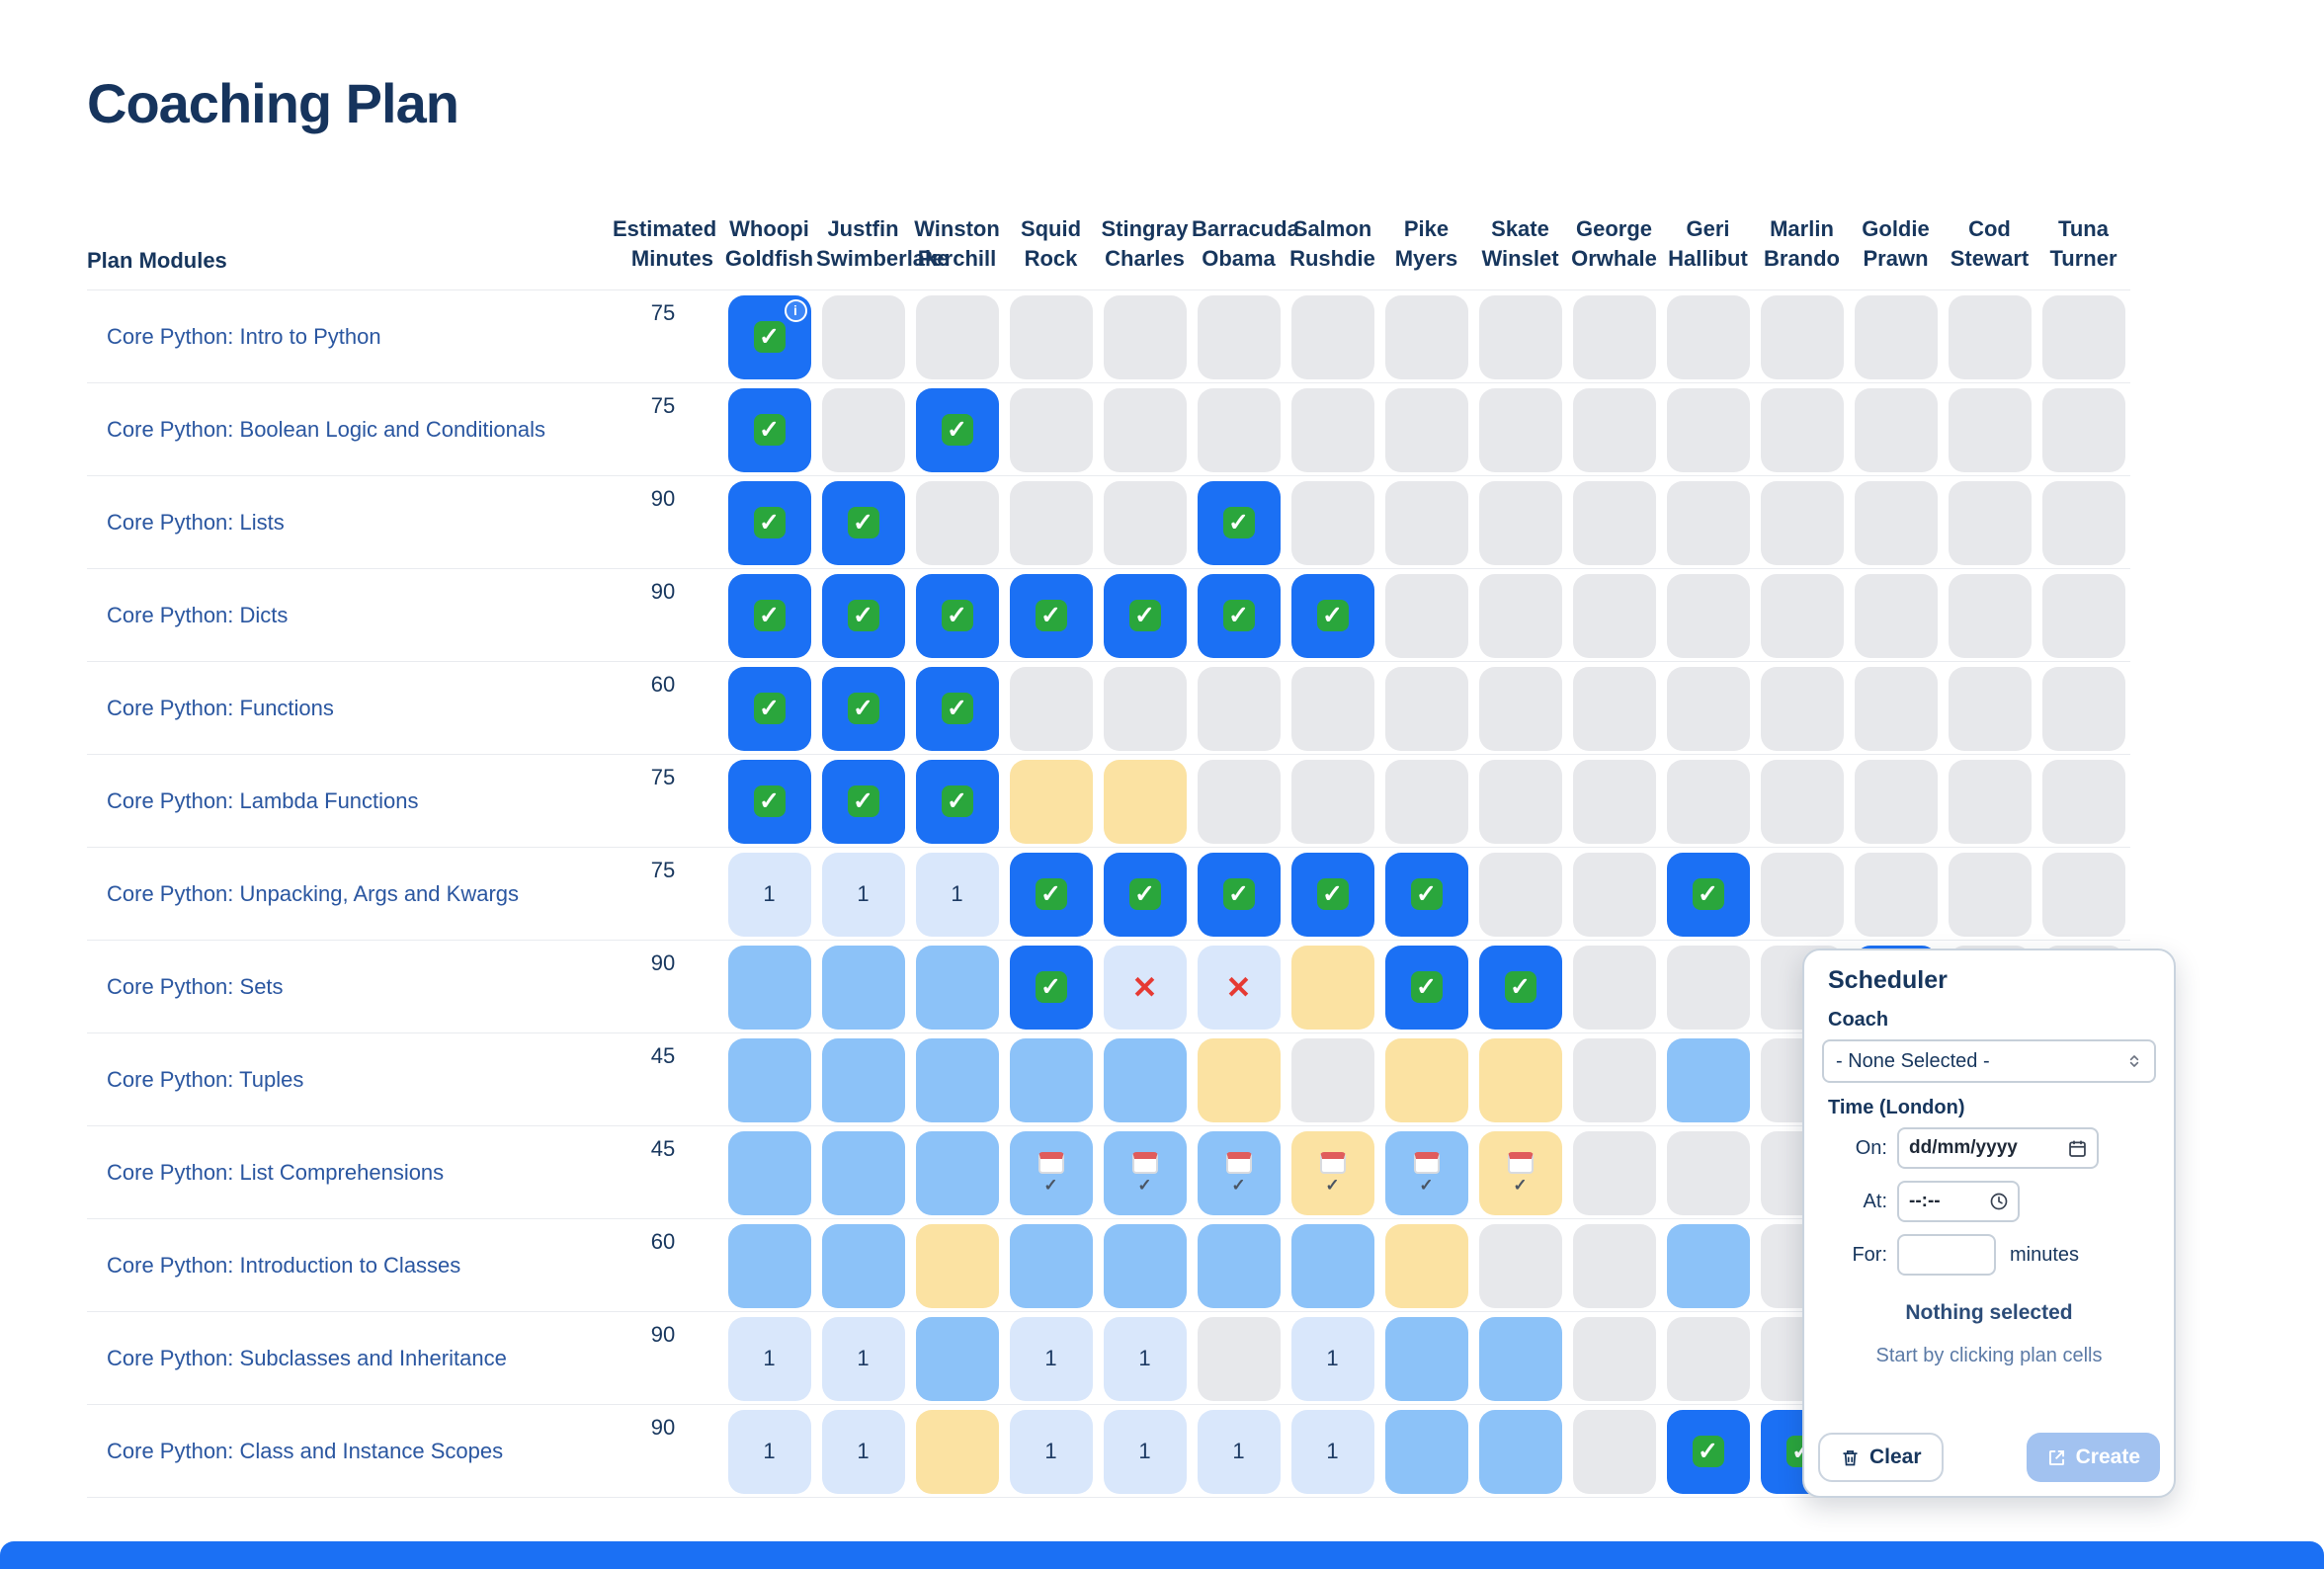  Describe the element at coordinates (1881, 1457) in the screenshot. I see `clear-button: Clear` at that location.